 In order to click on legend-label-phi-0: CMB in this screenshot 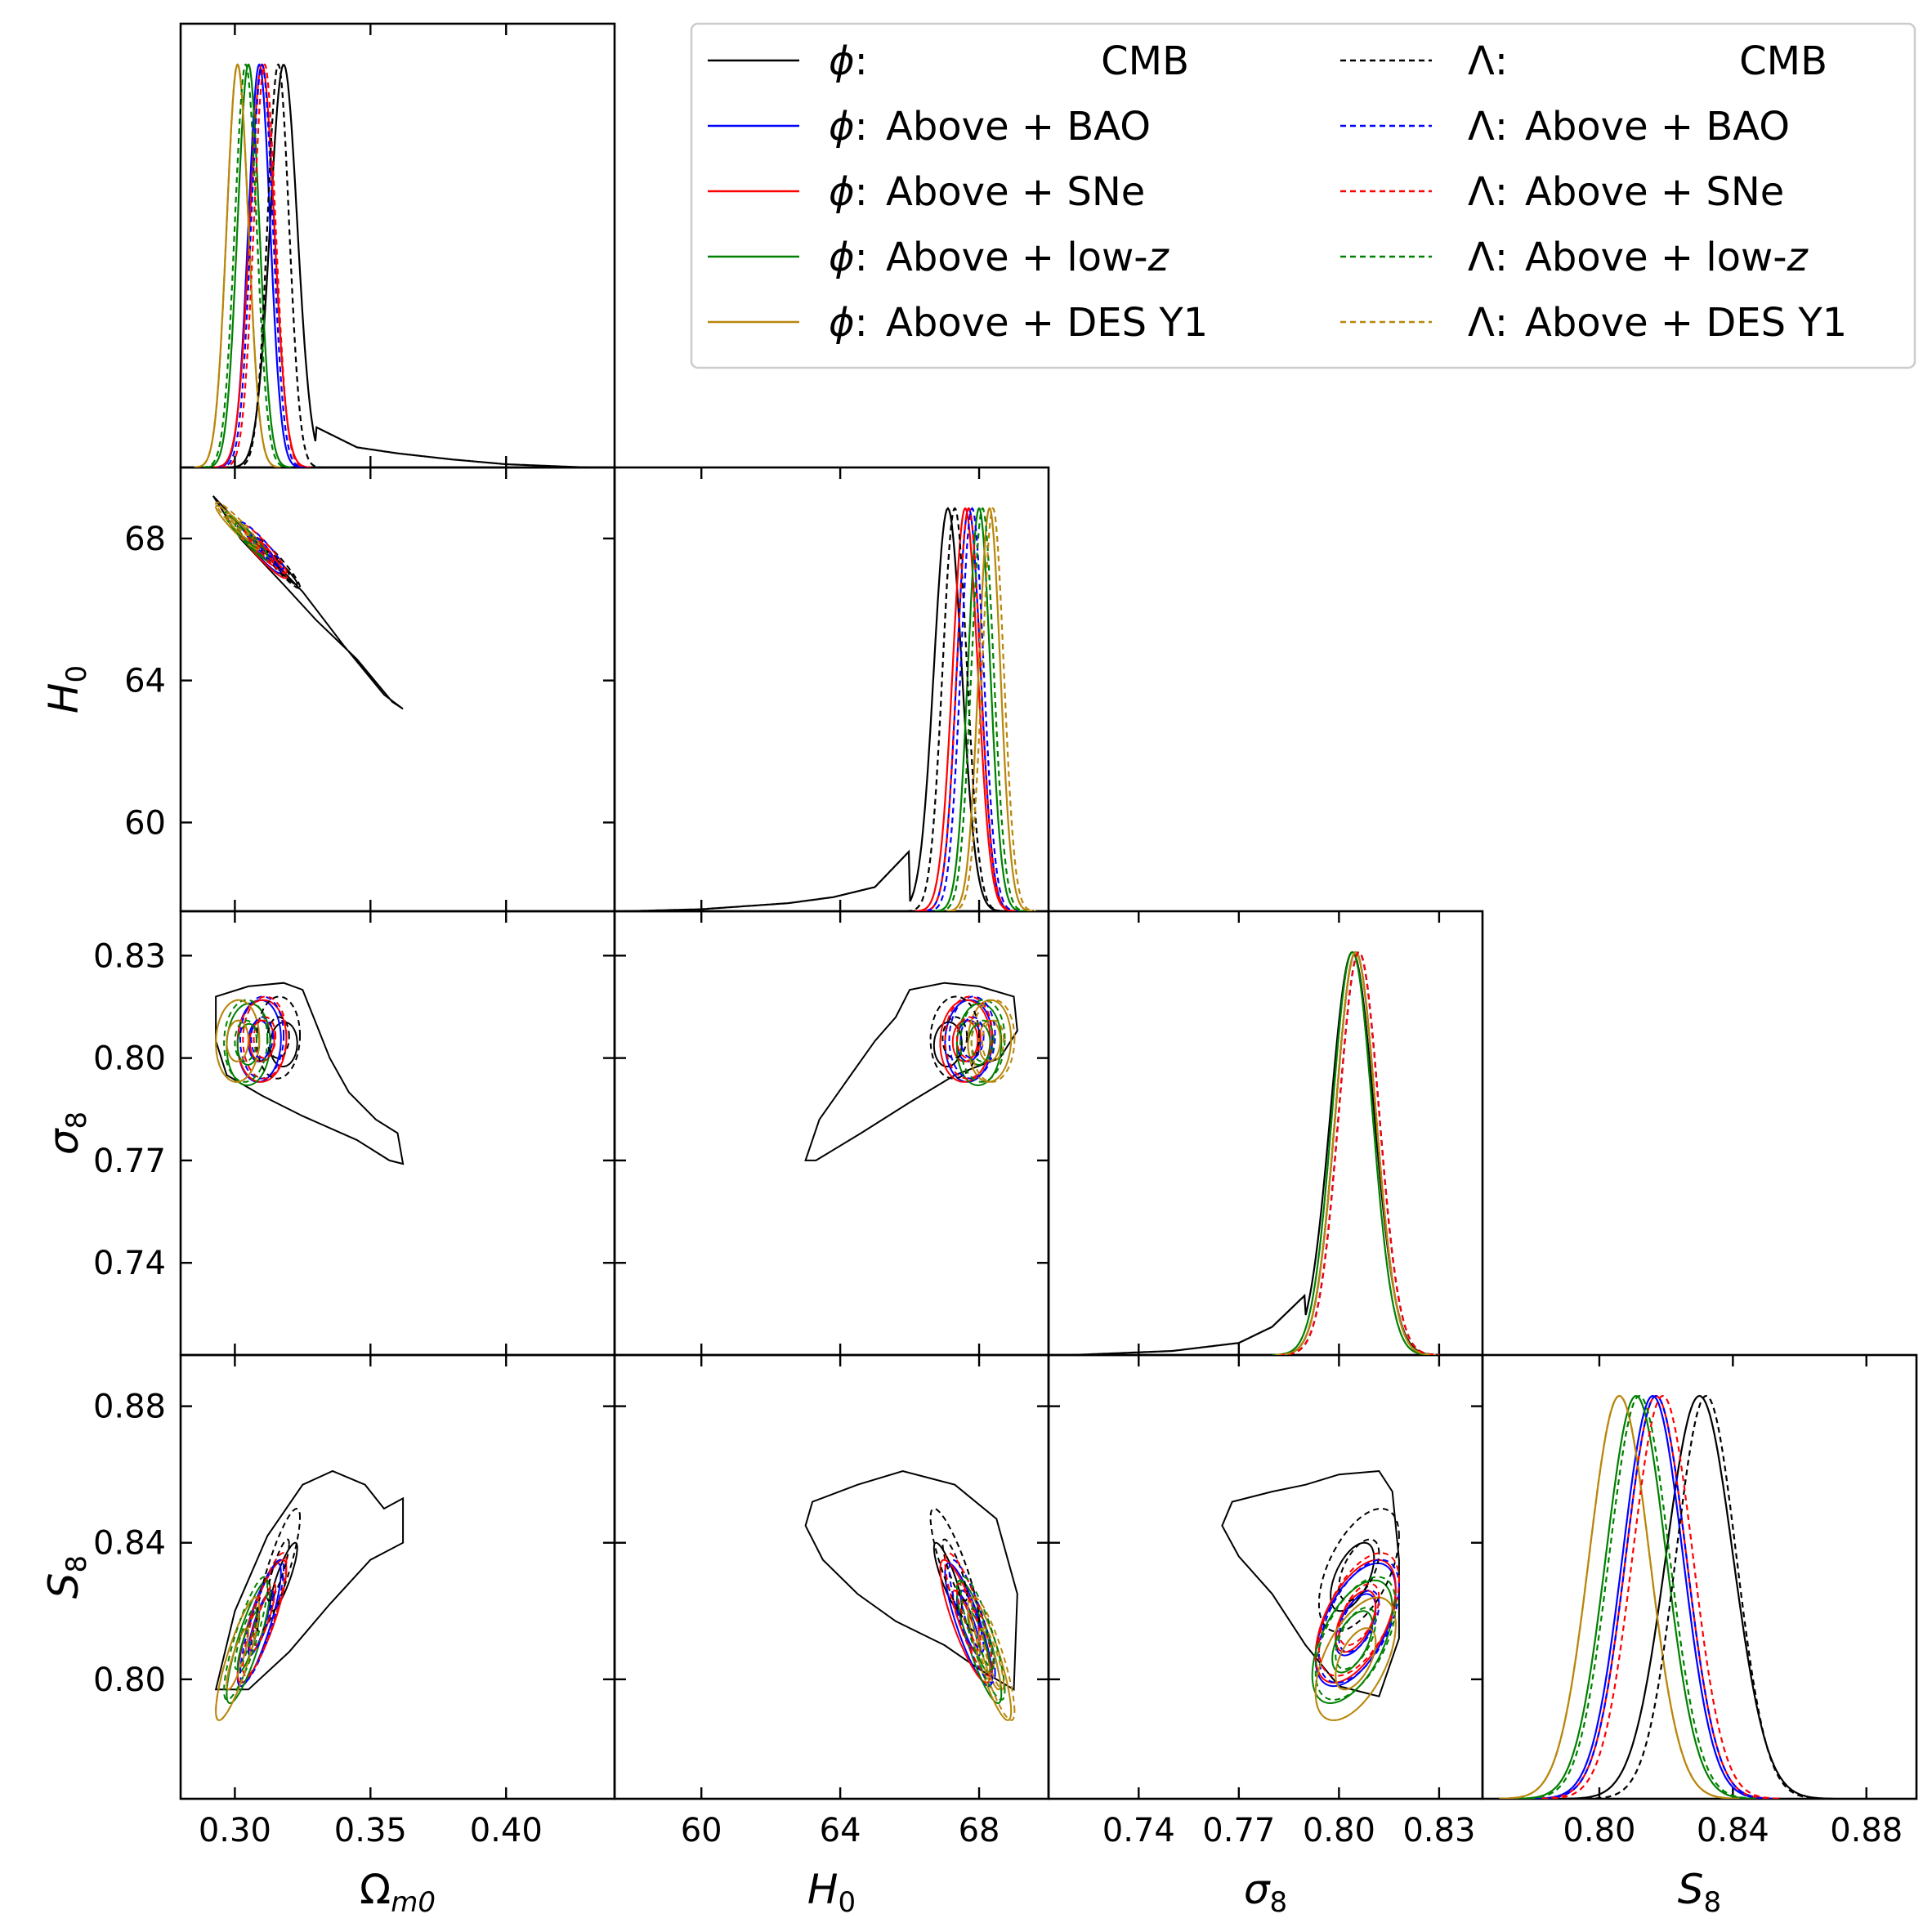, I will do `click(1145, 61)`.